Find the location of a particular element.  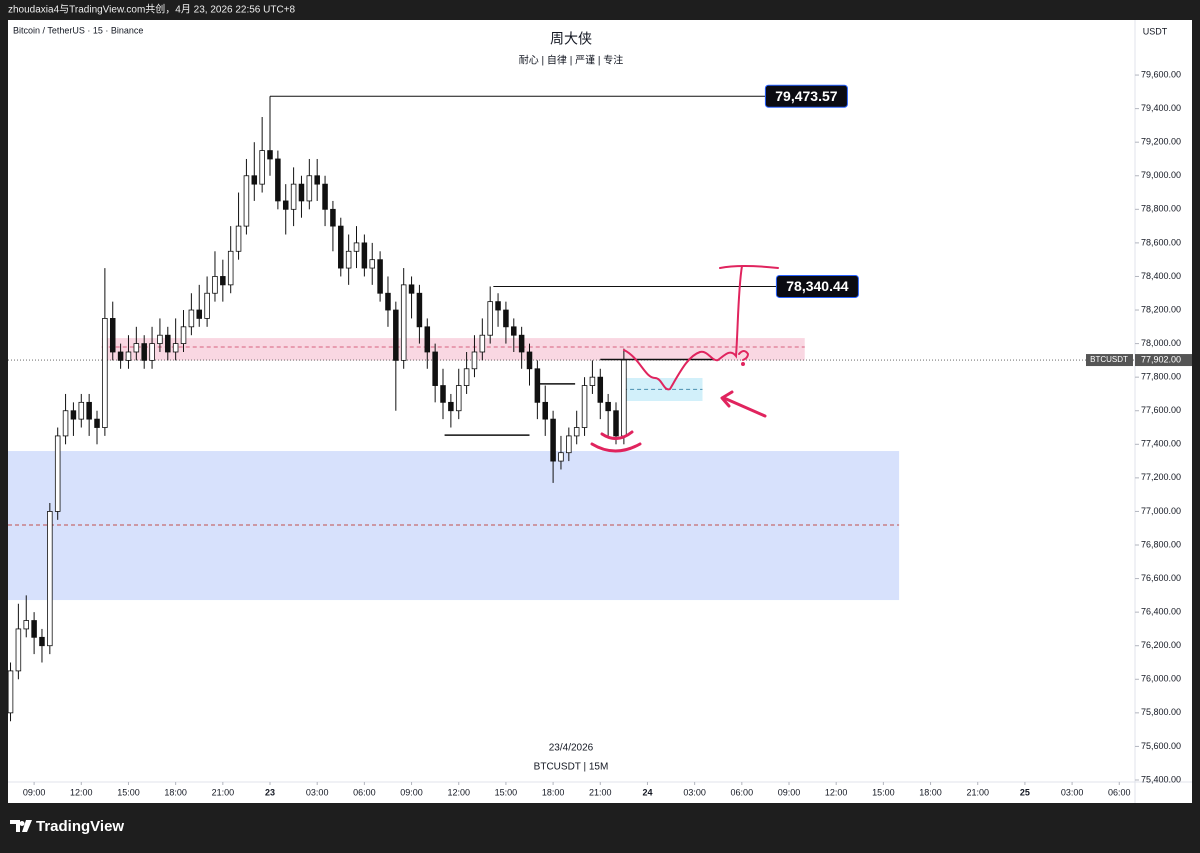

x-tick-label: 03:00 is located at coordinates (694, 792).